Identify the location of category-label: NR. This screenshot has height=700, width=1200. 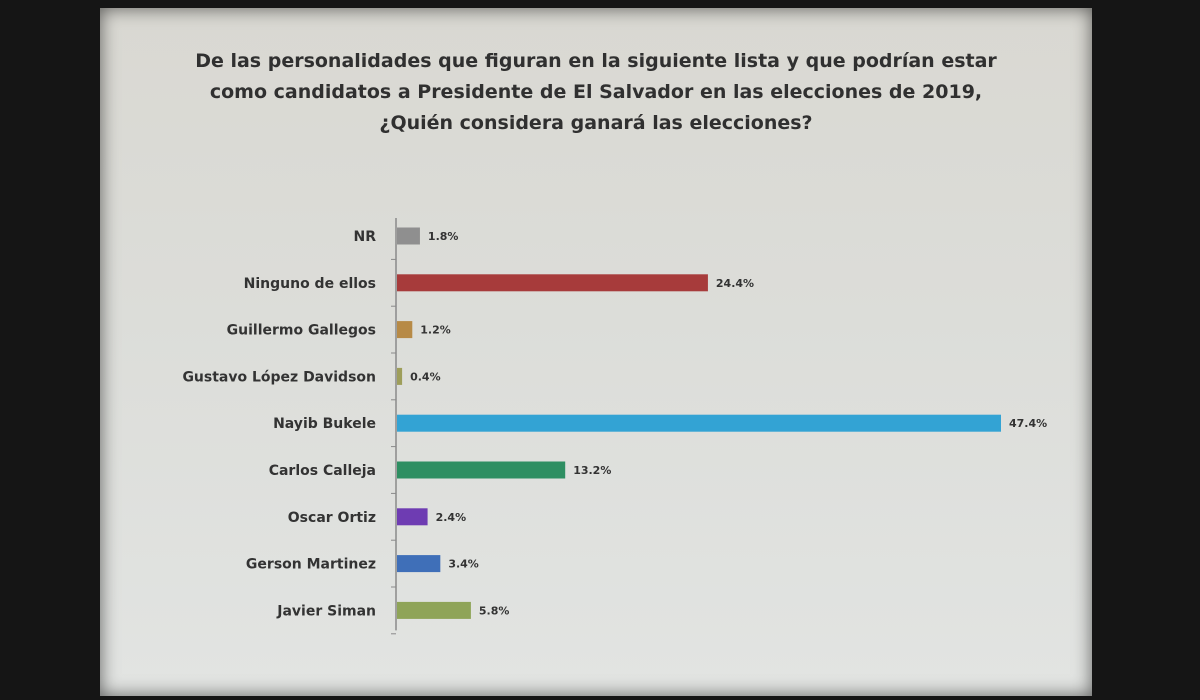
(365, 237).